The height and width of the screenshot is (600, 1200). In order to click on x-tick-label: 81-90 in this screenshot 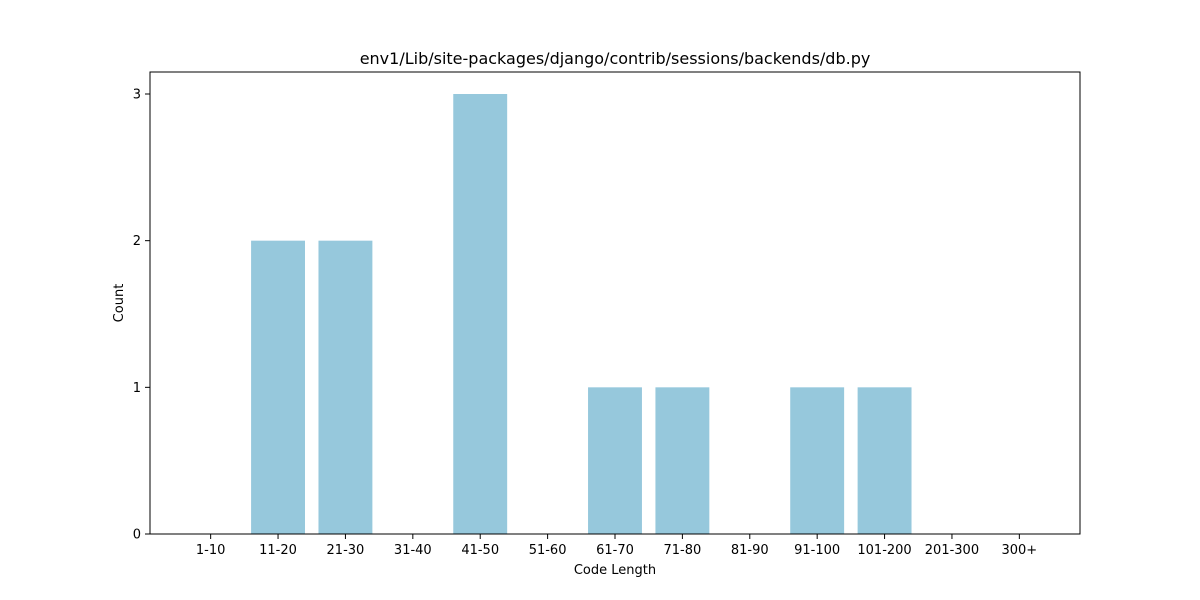, I will do `click(750, 550)`.